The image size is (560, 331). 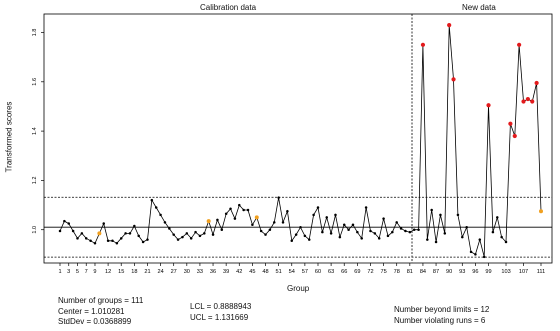 I want to click on stat-lcl: LCL = 0.8888943, so click(x=221, y=306).